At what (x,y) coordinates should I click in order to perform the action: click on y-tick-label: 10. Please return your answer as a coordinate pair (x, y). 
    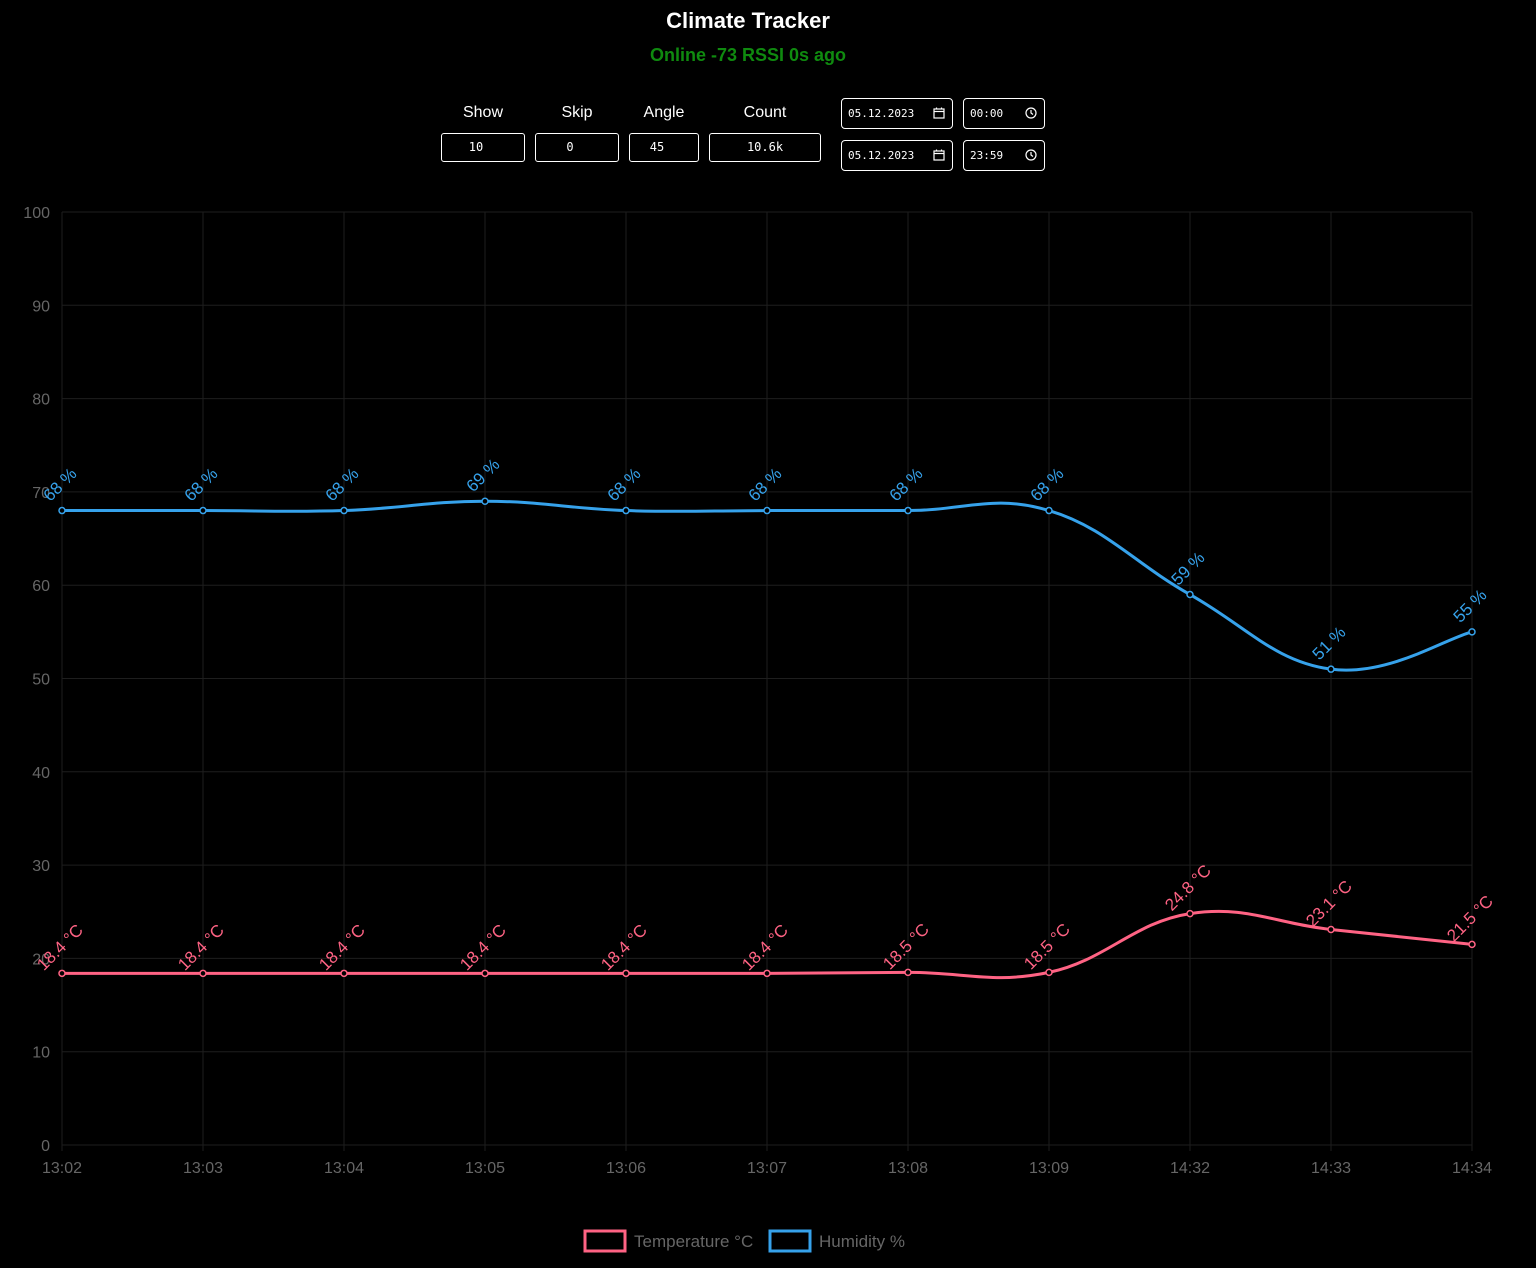
    Looking at the image, I should click on (41, 1053).